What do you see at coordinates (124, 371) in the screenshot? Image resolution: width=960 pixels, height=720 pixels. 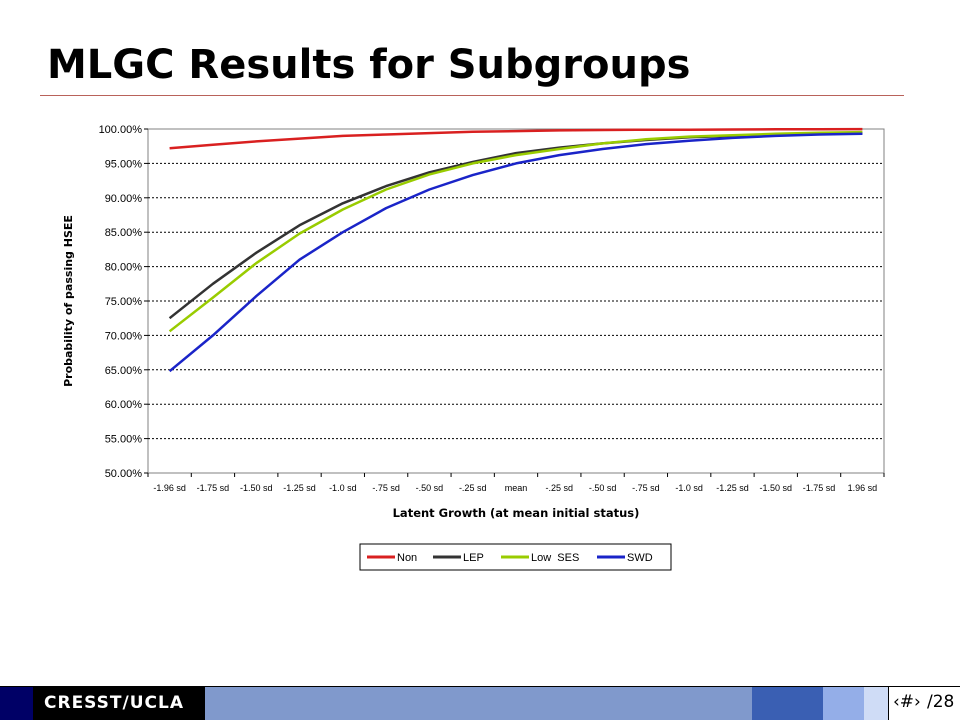 I see `y-tick-label: 65.00%` at bounding box center [124, 371].